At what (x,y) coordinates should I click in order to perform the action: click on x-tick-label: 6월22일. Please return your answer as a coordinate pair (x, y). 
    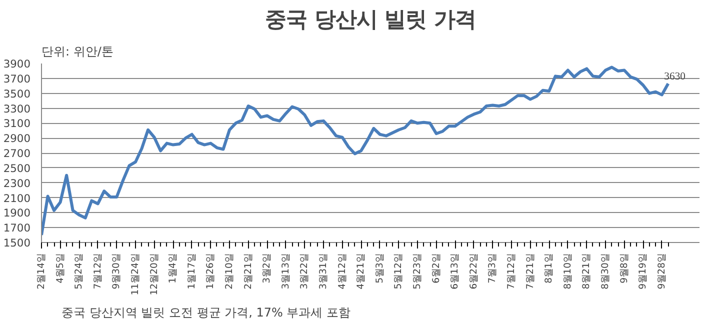
    Looking at the image, I should click on (474, 271).